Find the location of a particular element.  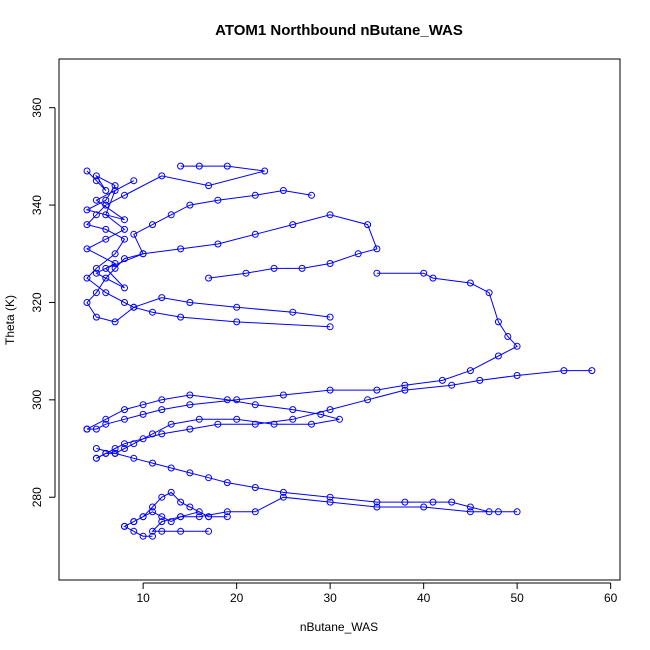

y-tick-label: 300 is located at coordinates (37, 400).